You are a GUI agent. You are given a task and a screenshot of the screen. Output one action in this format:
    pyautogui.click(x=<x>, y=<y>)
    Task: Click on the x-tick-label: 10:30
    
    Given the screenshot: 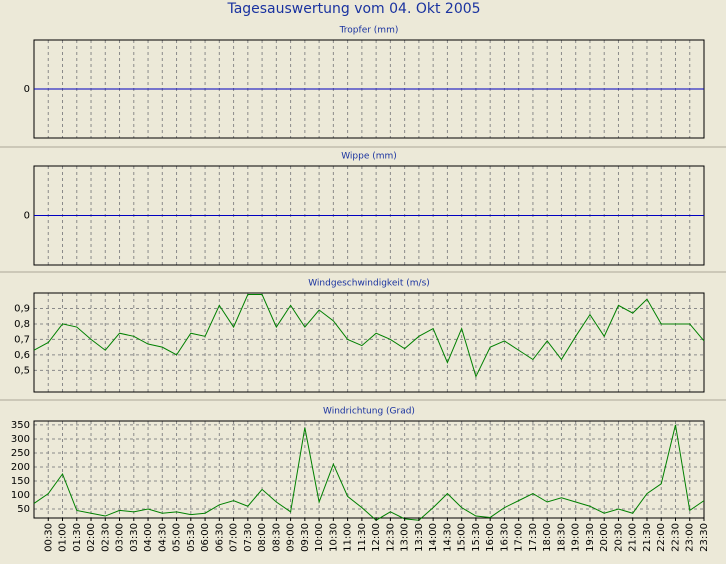 What is the action you would take?
    pyautogui.click(x=333, y=537)
    